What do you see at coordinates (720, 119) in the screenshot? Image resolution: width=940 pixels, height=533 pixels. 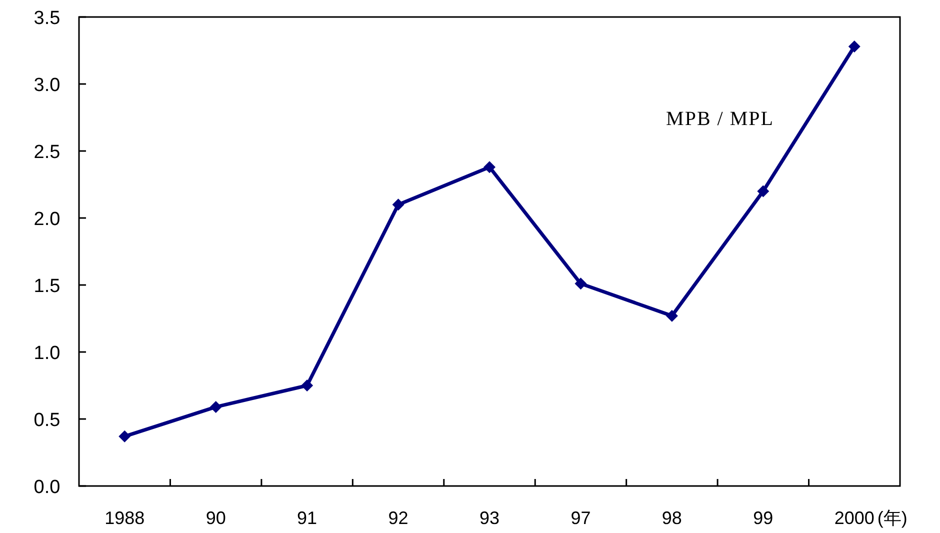 I see `annotation: MPB / MPL` at bounding box center [720, 119].